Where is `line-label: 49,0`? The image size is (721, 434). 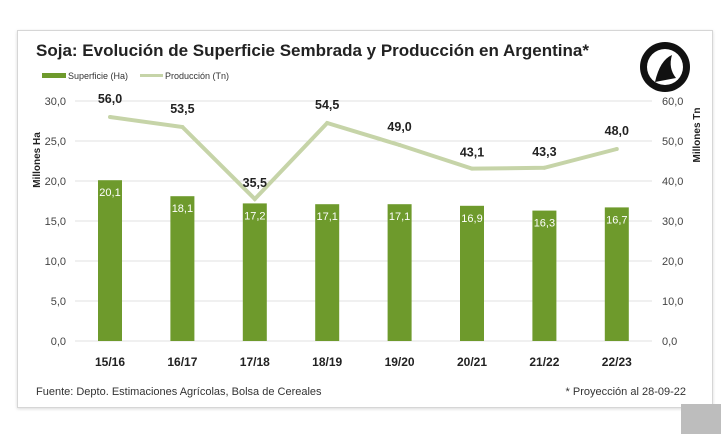
line-label: 49,0 is located at coordinates (399, 127).